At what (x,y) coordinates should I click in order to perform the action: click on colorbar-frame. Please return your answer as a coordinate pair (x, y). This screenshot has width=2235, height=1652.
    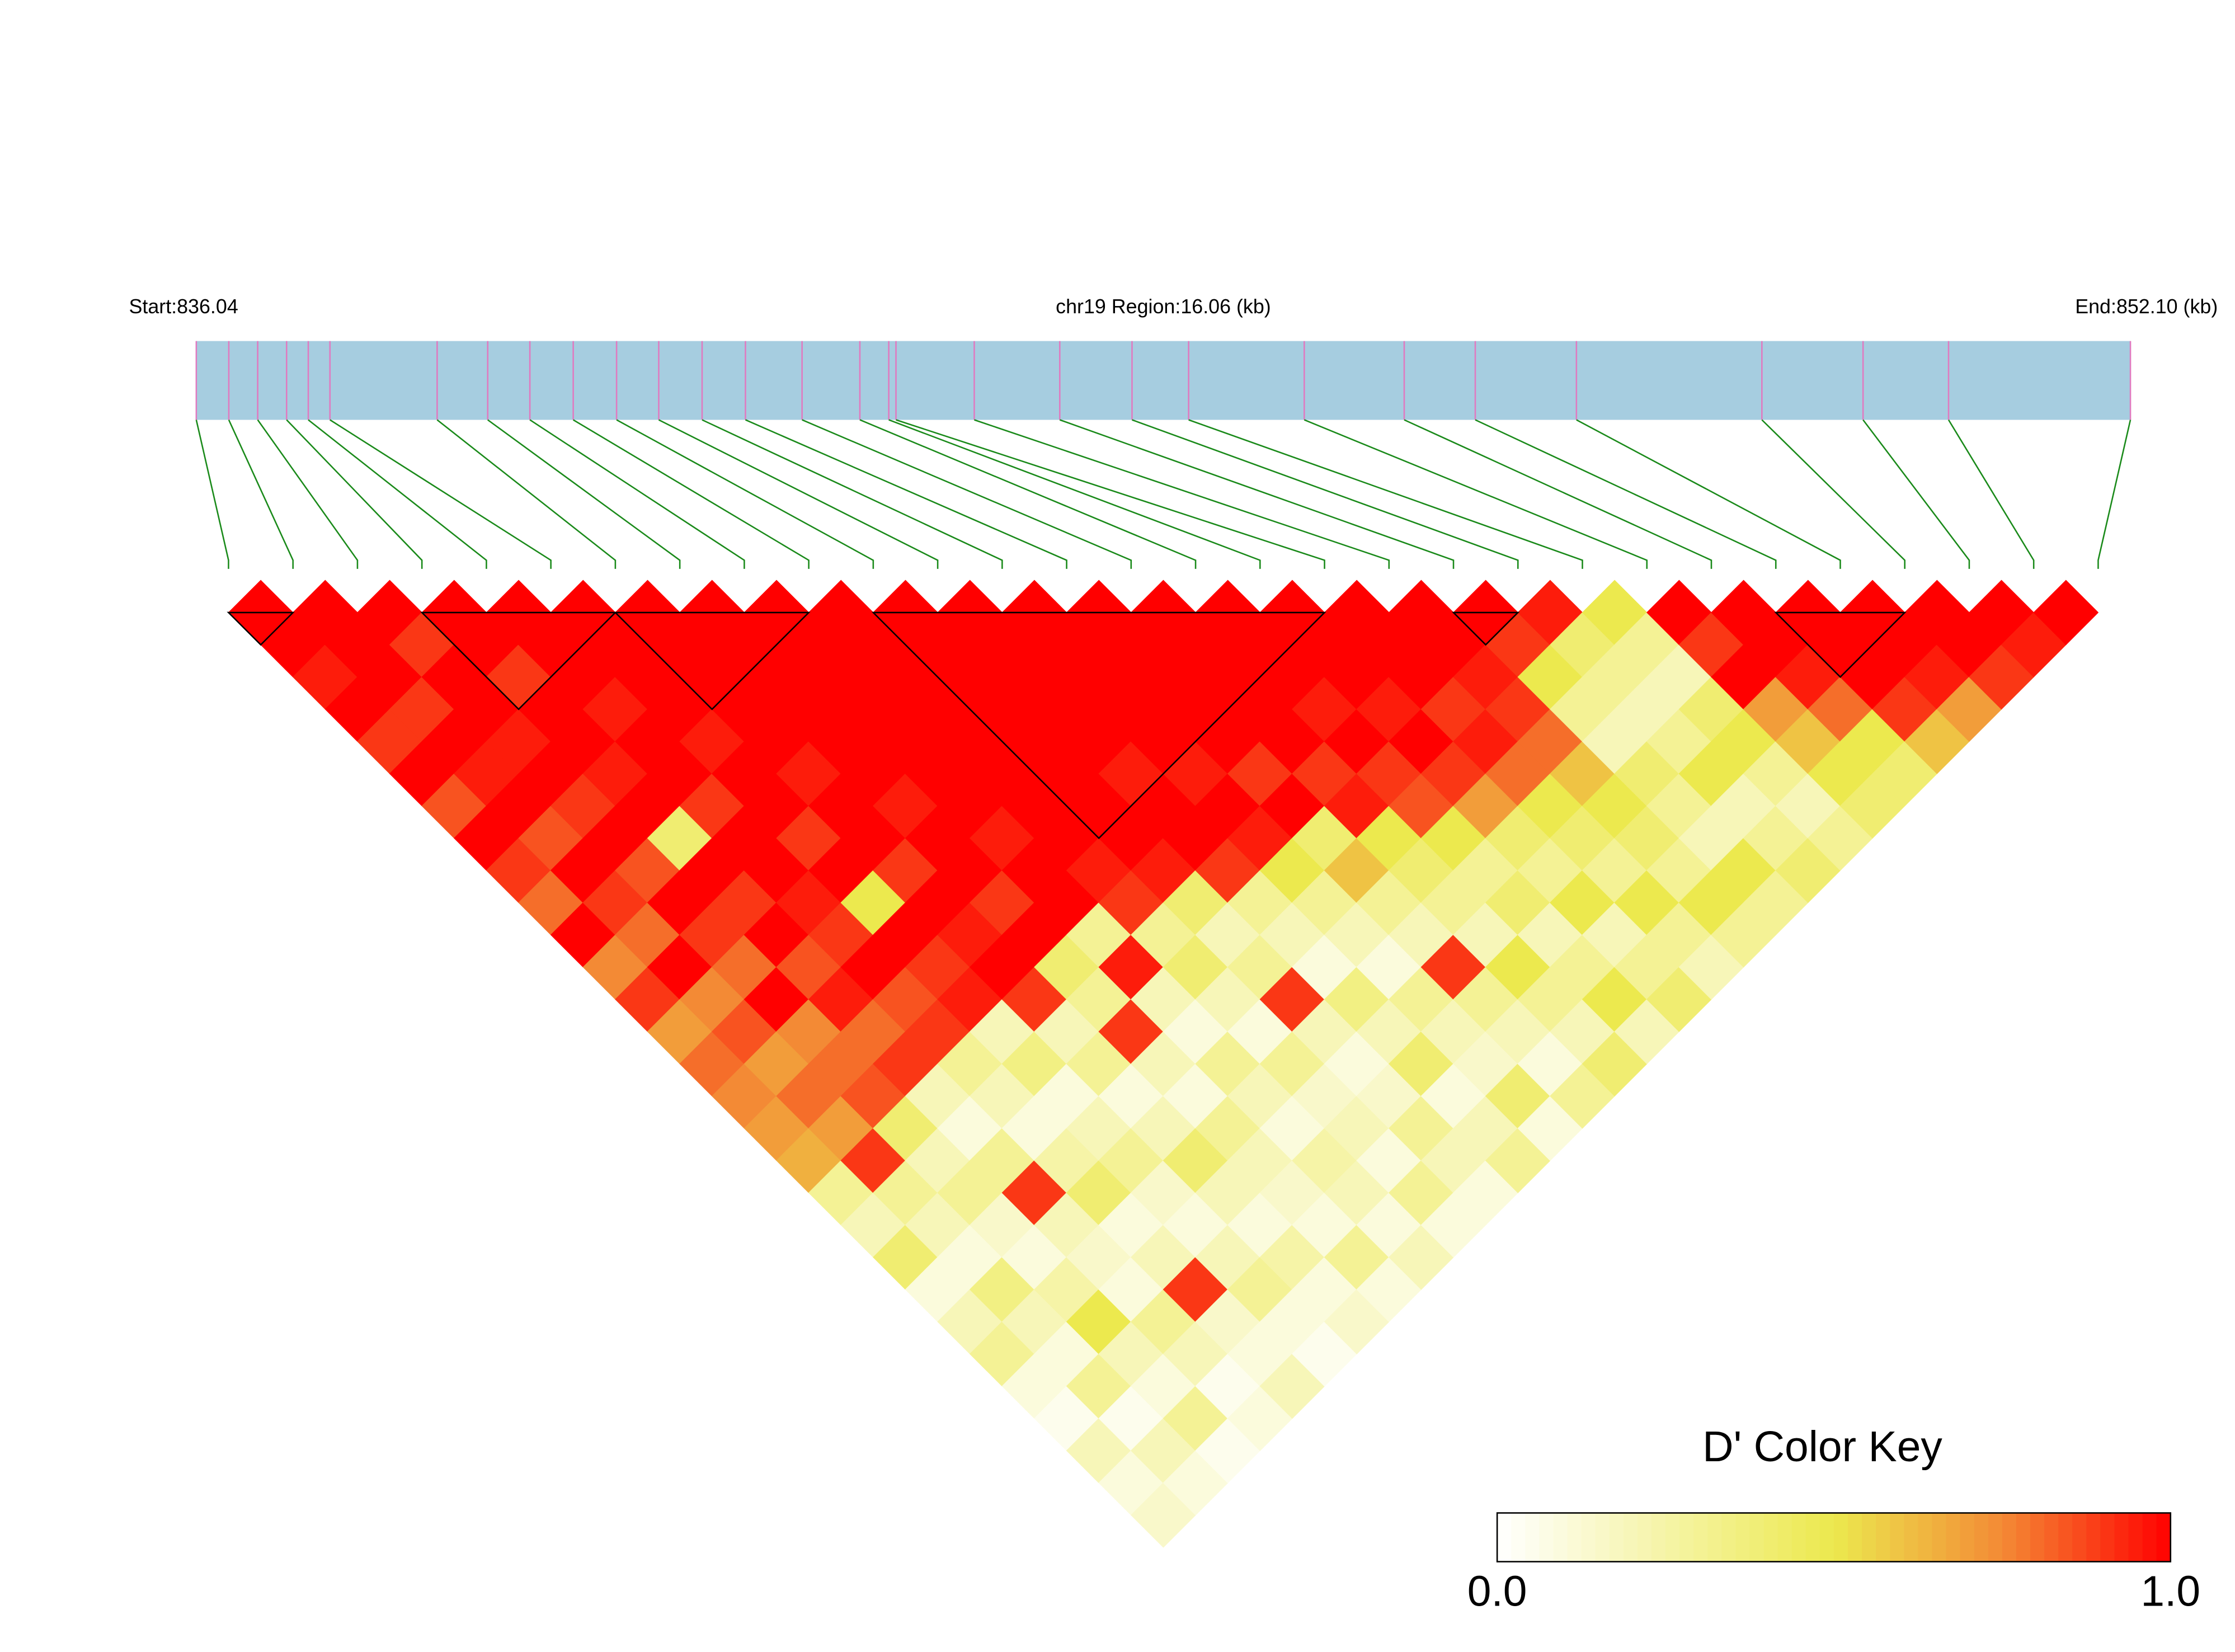
    Looking at the image, I should click on (1834, 1537).